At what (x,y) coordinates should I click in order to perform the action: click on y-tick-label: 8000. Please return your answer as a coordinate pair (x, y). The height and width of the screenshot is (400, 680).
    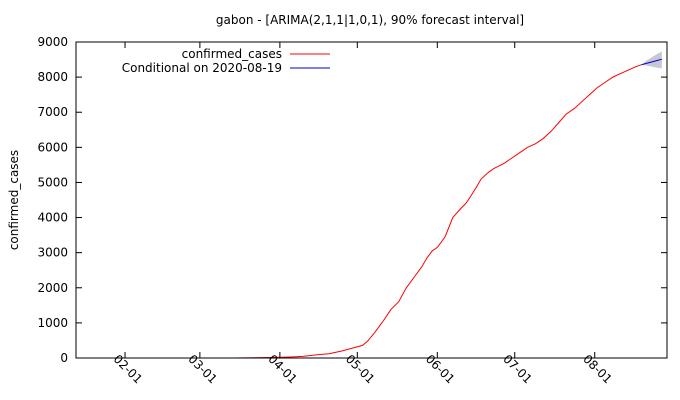
    Looking at the image, I should click on (52, 77).